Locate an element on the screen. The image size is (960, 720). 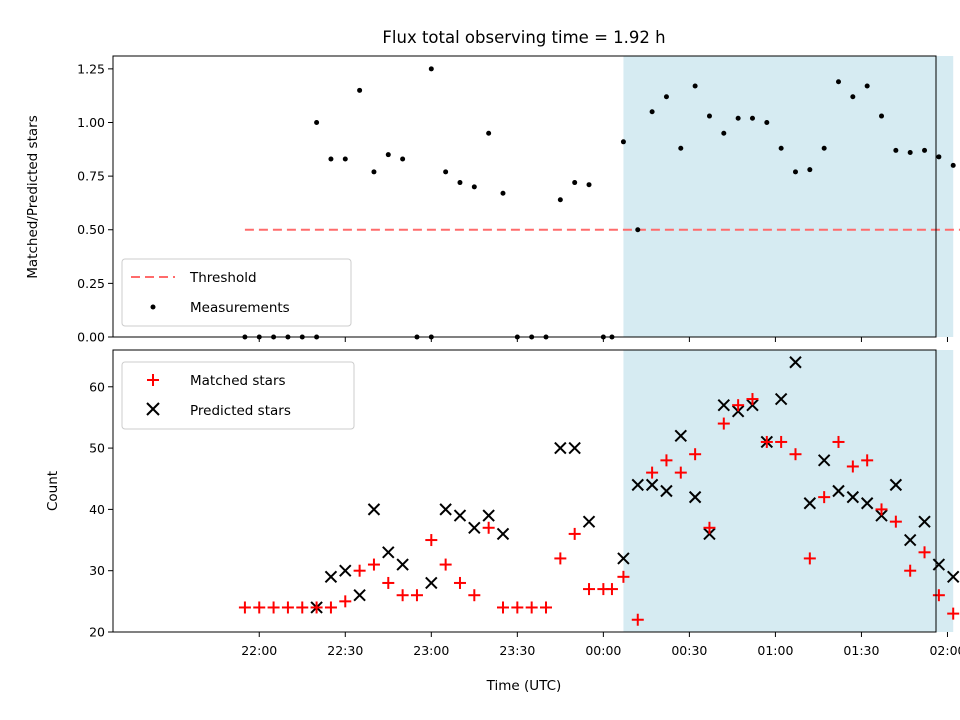
y-tick-label: 0.75 is located at coordinates (91, 176).